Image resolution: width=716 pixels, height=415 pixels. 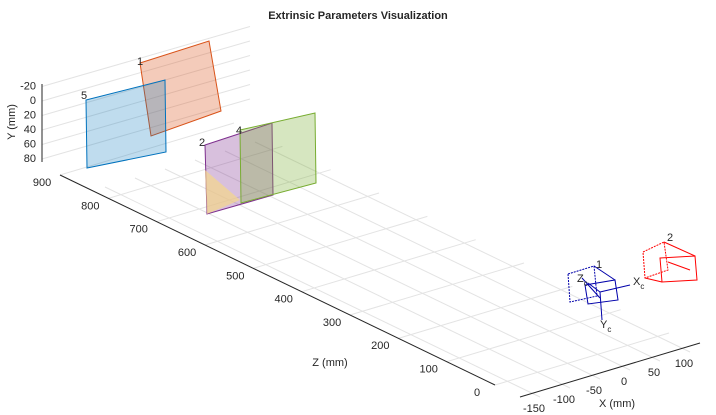 I want to click on chart-title: Extrinsic Parameters Visualization, so click(x=358, y=16).